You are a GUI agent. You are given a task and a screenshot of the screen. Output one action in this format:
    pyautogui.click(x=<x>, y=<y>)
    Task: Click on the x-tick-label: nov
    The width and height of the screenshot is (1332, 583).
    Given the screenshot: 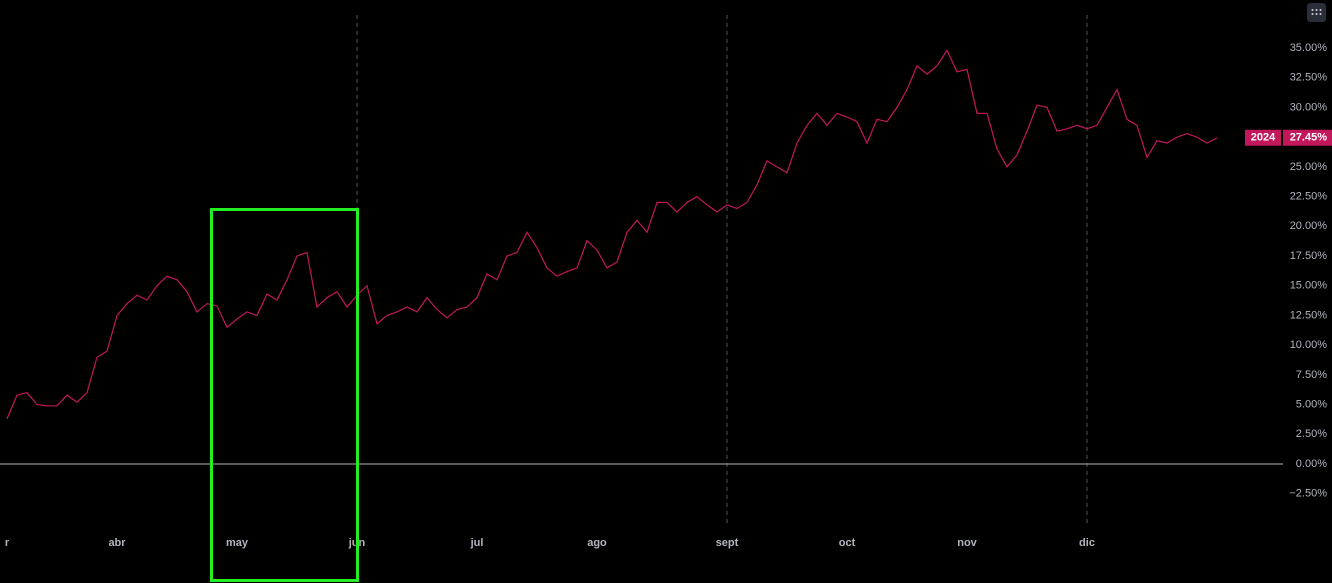 What is the action you would take?
    pyautogui.click(x=967, y=543)
    